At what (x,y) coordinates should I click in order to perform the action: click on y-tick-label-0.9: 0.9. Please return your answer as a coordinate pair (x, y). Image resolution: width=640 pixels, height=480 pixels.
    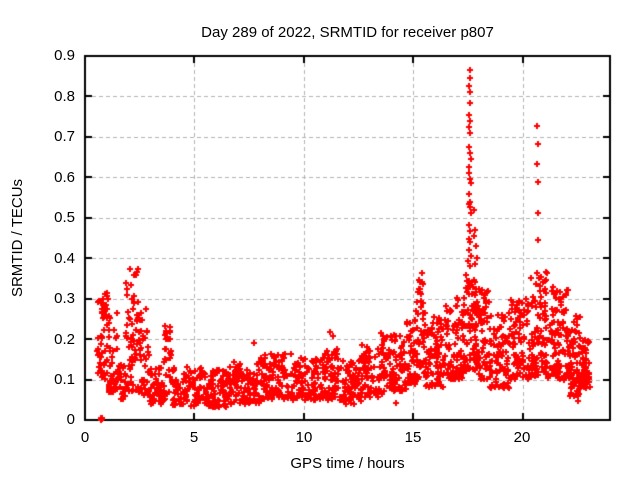
    Looking at the image, I should click on (64, 55).